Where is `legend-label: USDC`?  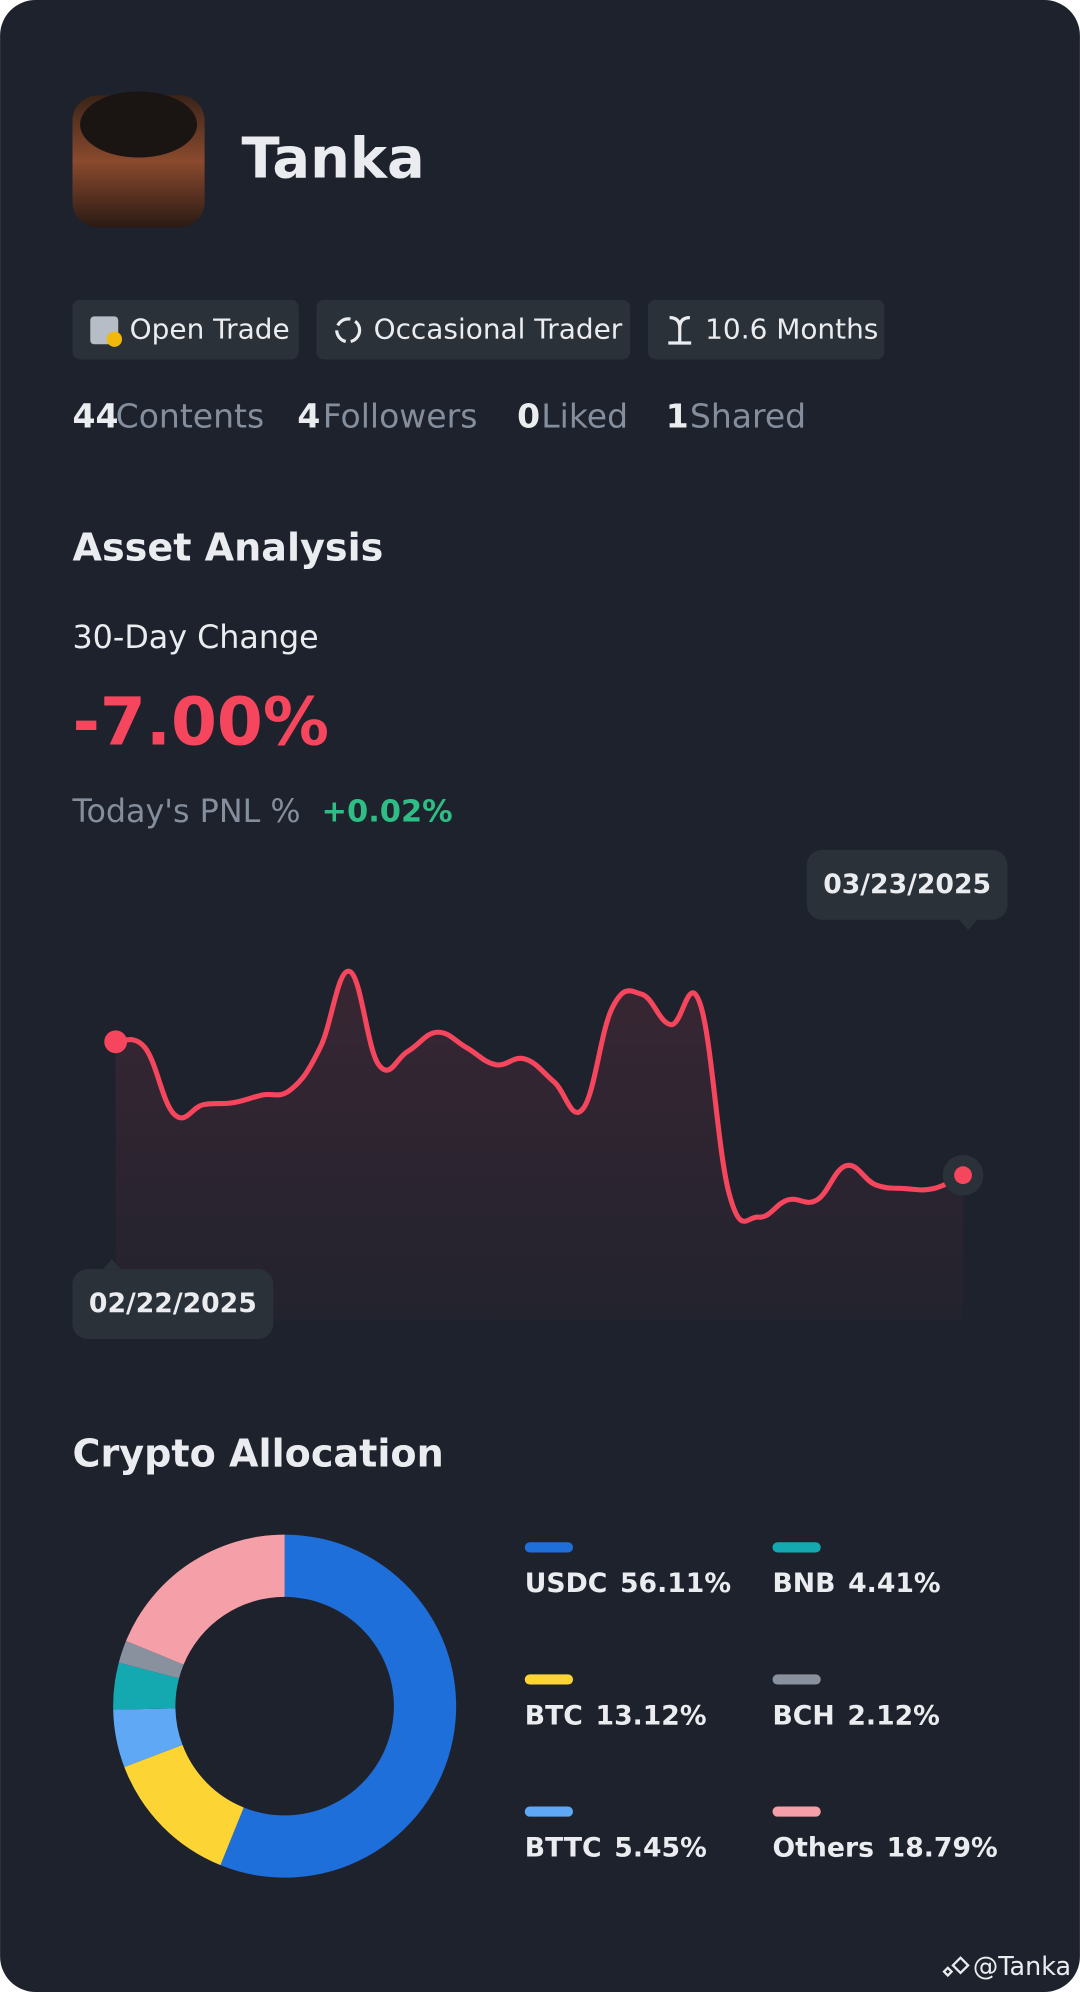 legend-label: USDC is located at coordinates (566, 1583).